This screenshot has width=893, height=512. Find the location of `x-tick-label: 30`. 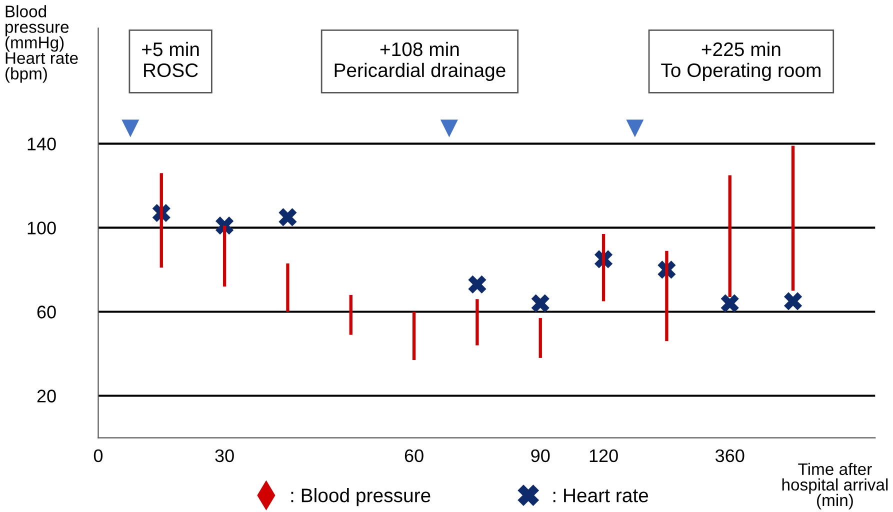

x-tick-label: 30 is located at coordinates (224, 455).